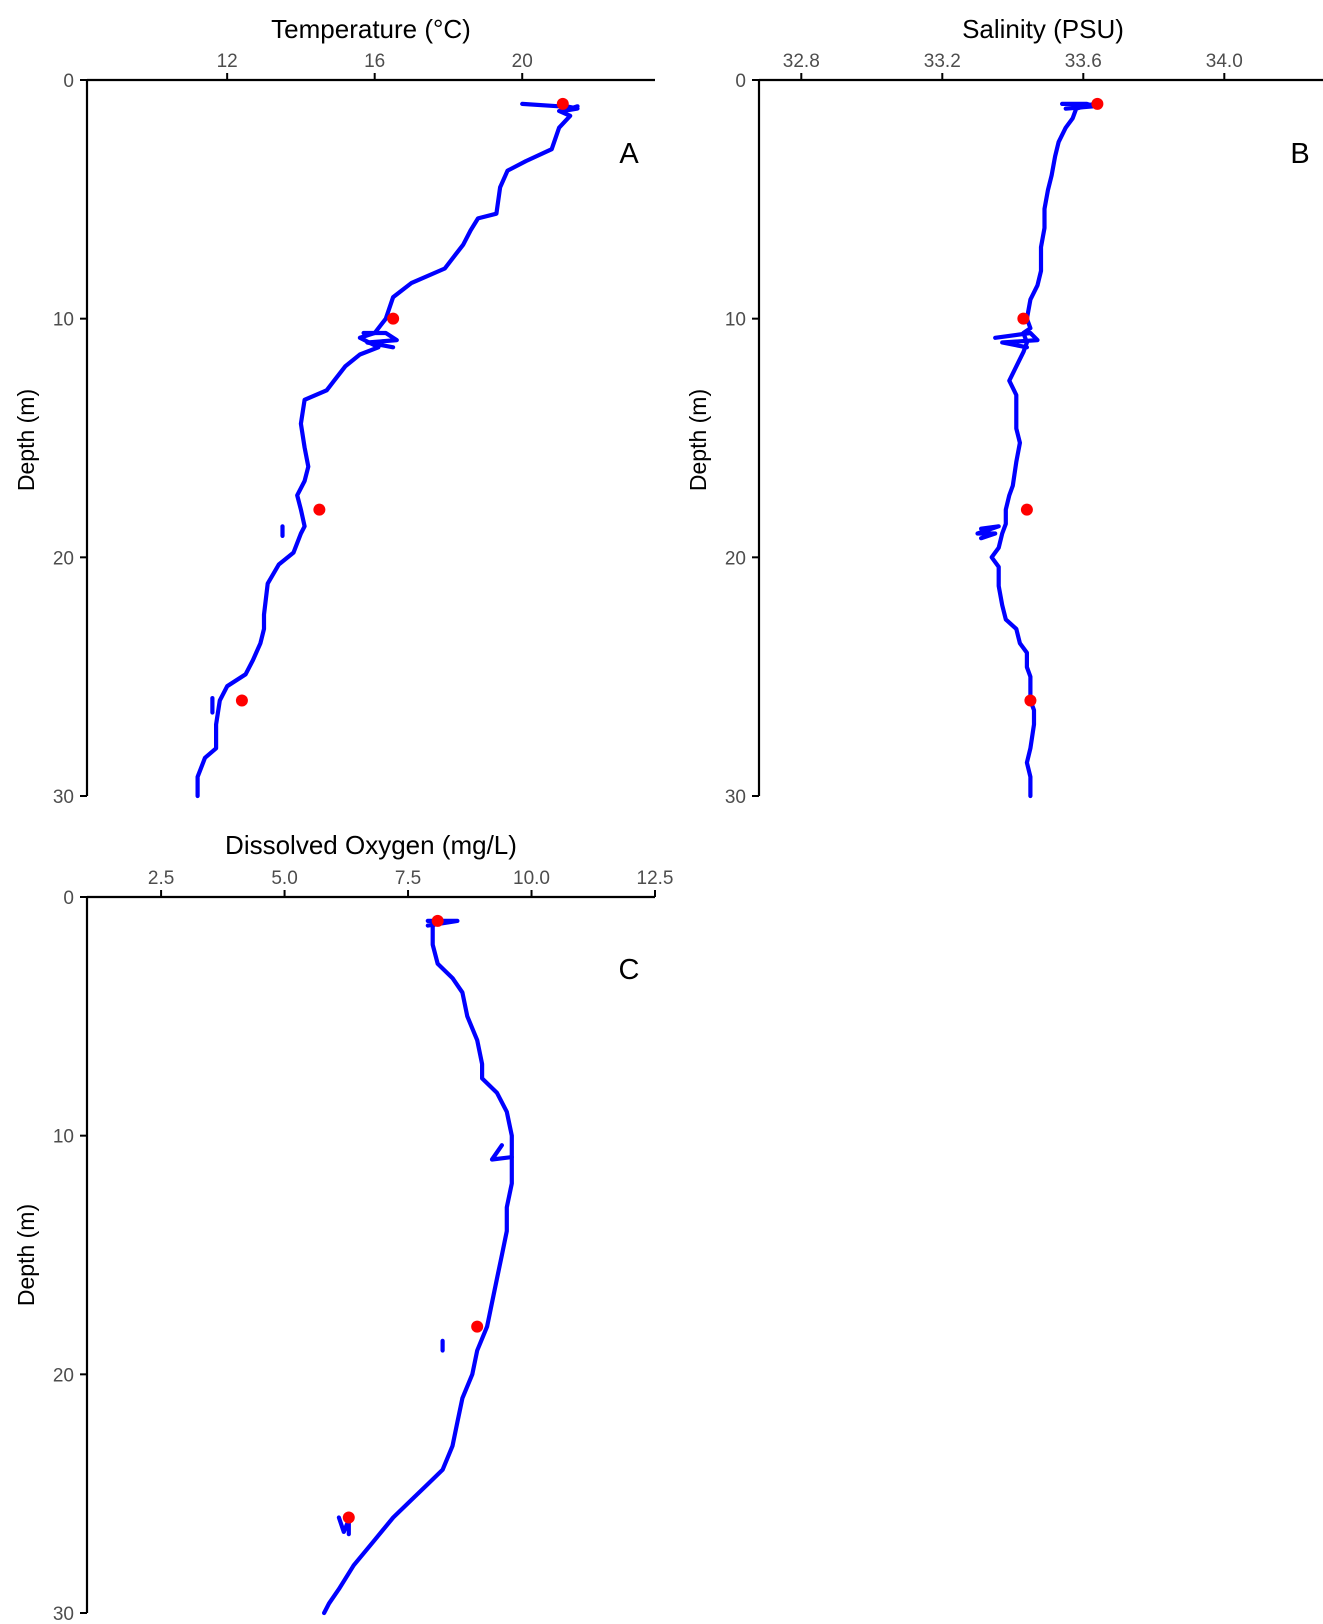 This screenshot has width=1323, height=1624. What do you see at coordinates (284, 878) in the screenshot?
I see `dissolved-oxygen-x-tick-label: 5.0` at bounding box center [284, 878].